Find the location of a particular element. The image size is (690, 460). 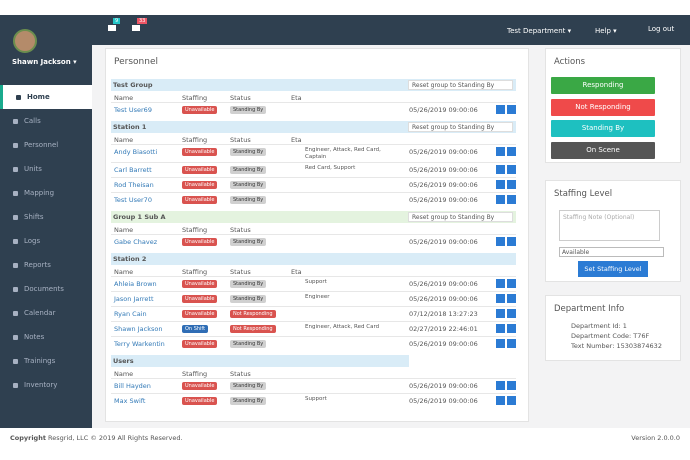

action-button: On Scene is located at coordinates (603, 150).